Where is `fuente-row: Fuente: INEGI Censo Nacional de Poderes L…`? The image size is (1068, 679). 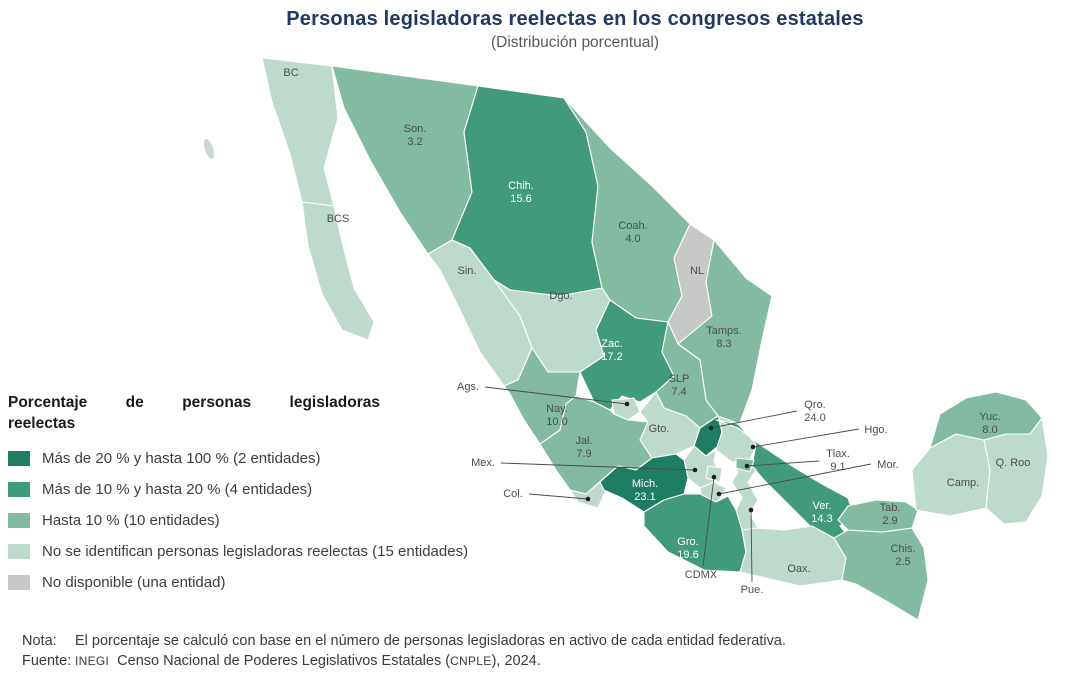 fuente-row: Fuente: INEGI Censo Nacional de Poderes L… is located at coordinates (404, 661).